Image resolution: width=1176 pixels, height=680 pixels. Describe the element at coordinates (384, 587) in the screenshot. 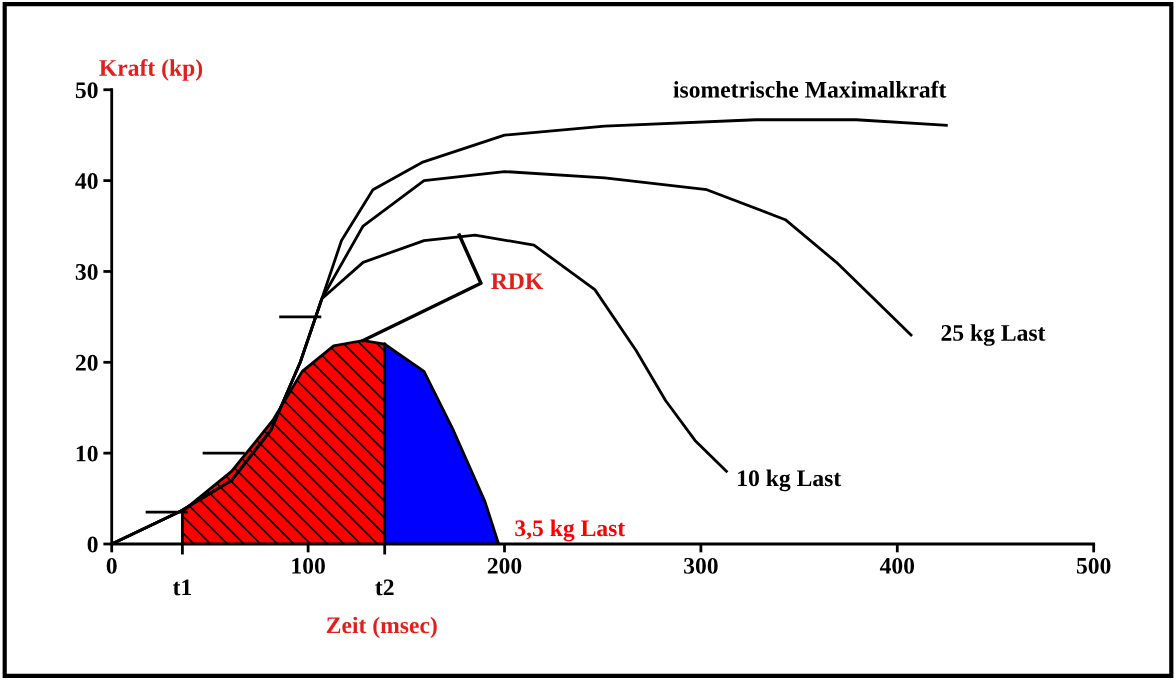

I see `ref-line-label: t2` at that location.